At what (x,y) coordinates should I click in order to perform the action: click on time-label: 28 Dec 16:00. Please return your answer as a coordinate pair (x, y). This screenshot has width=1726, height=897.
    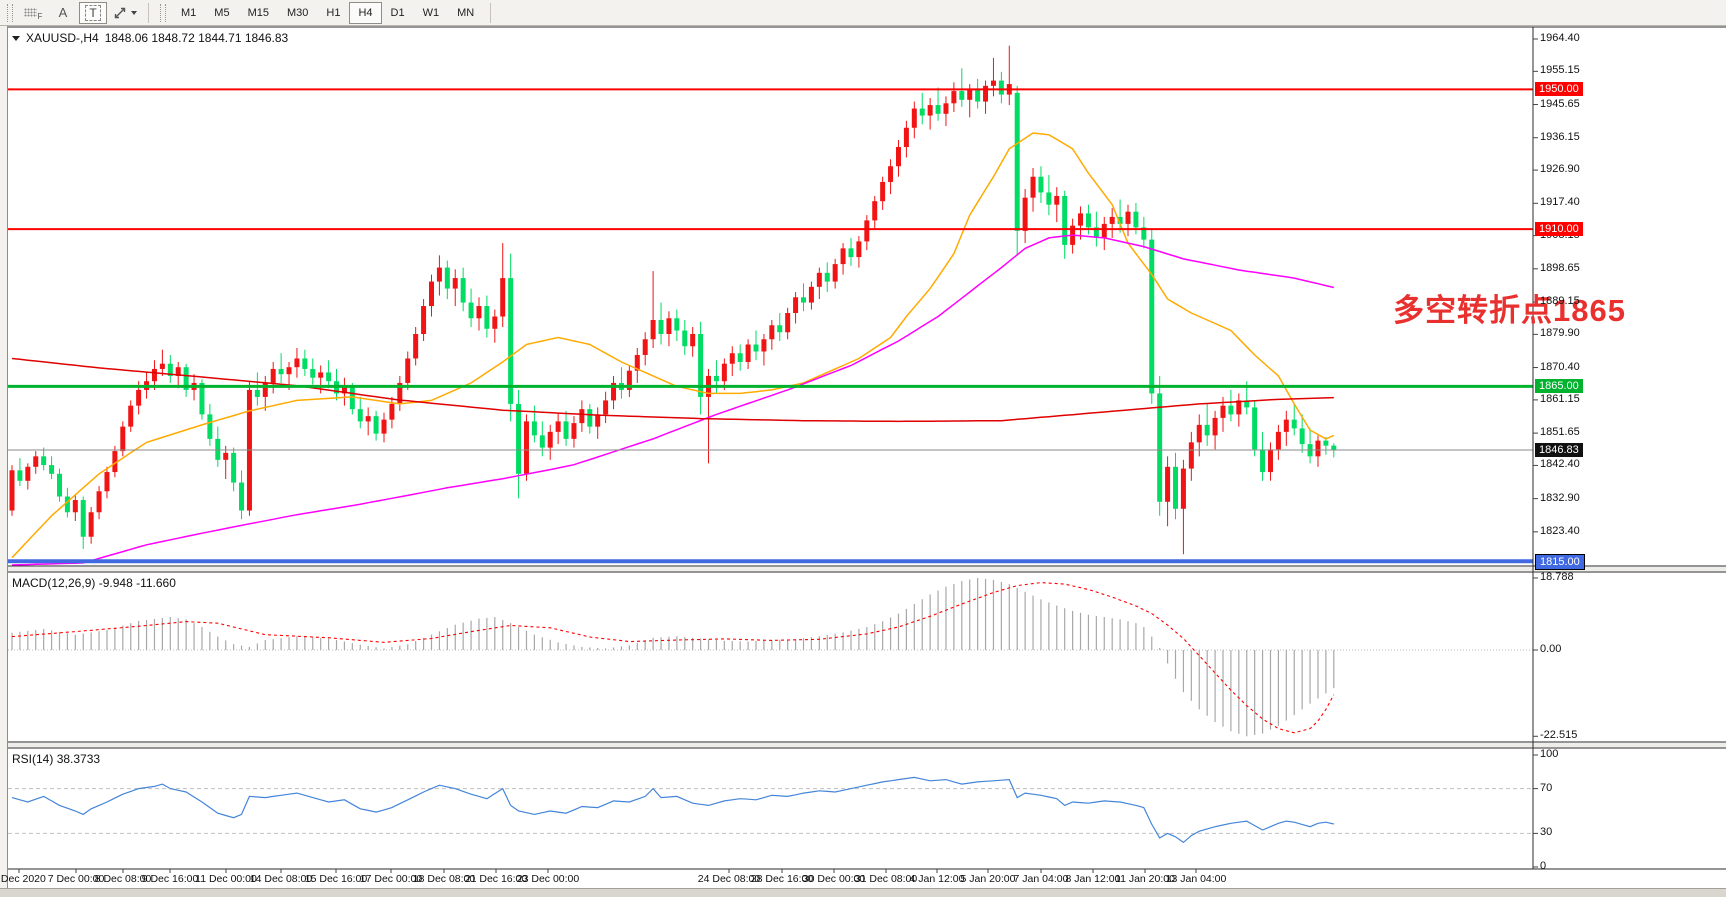
    Looking at the image, I should click on (782, 879).